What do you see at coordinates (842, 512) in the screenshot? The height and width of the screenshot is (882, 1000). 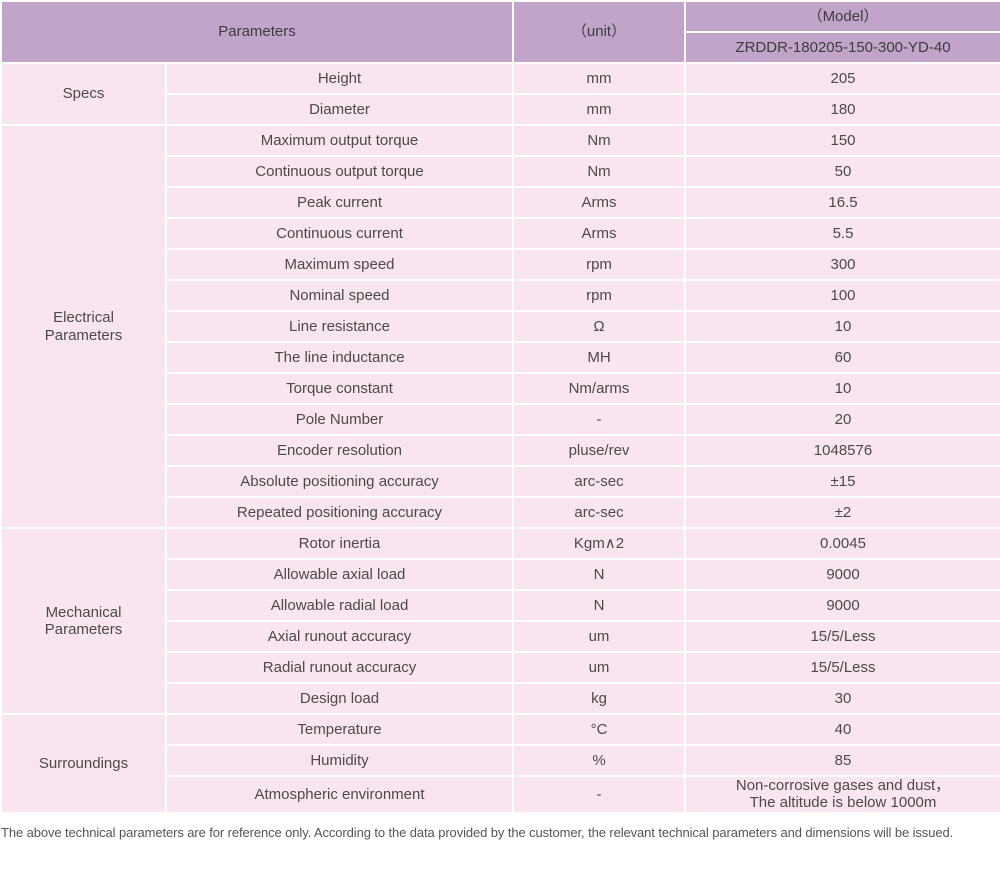 I see `value-cell: ±2` at bounding box center [842, 512].